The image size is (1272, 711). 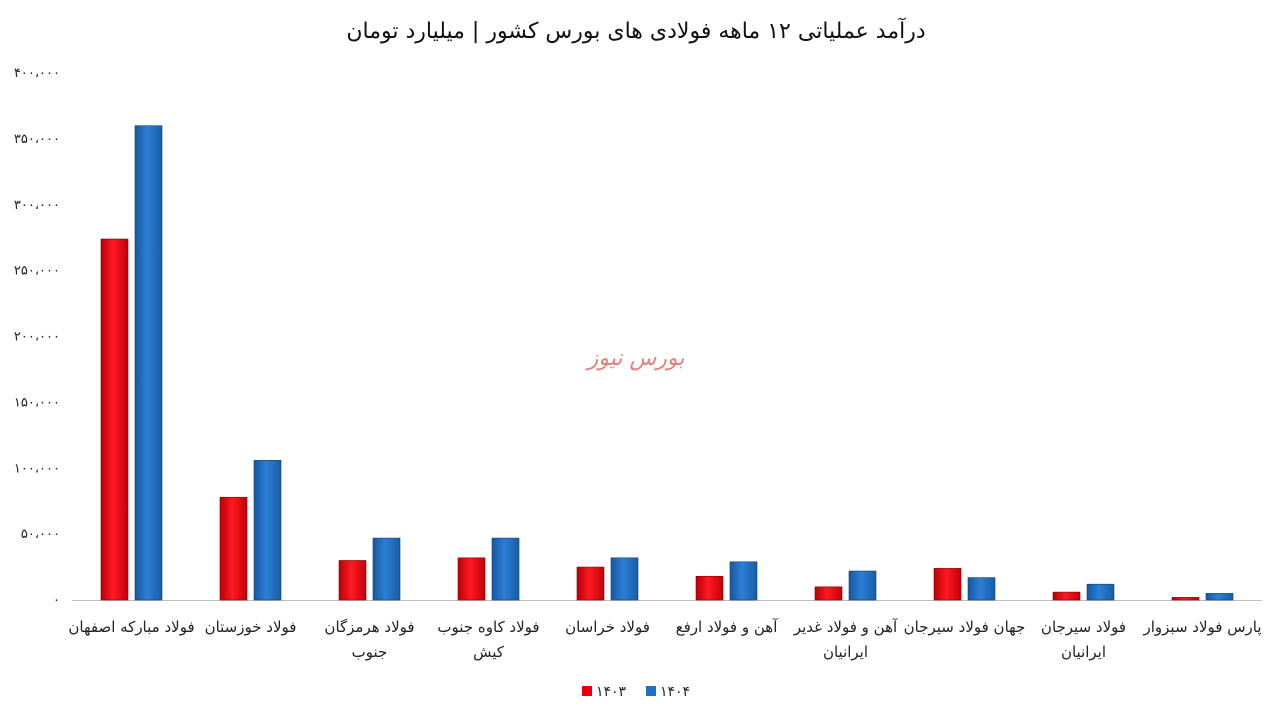 I want to click on y-tick-label: ۲۵۰،۰۰۰, so click(x=37, y=271).